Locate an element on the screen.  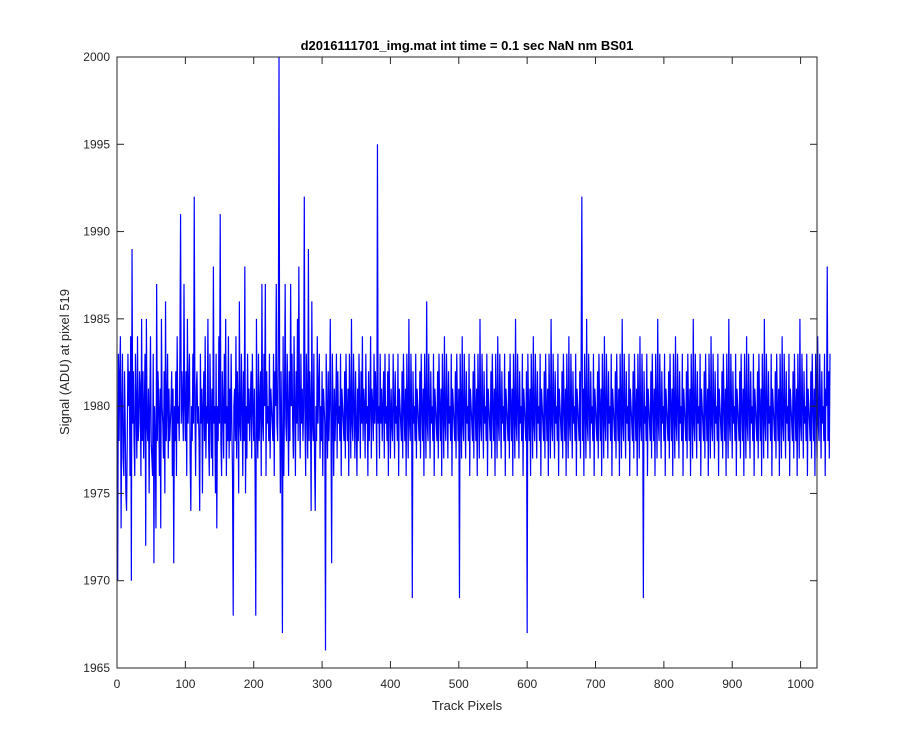
x-tick-label: 900 is located at coordinates (732, 684).